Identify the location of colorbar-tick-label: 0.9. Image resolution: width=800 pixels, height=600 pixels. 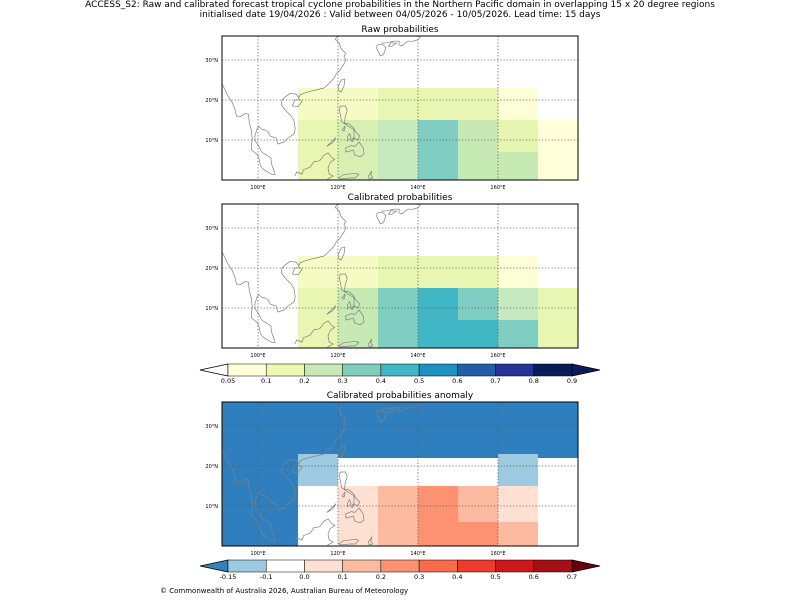
(572, 381).